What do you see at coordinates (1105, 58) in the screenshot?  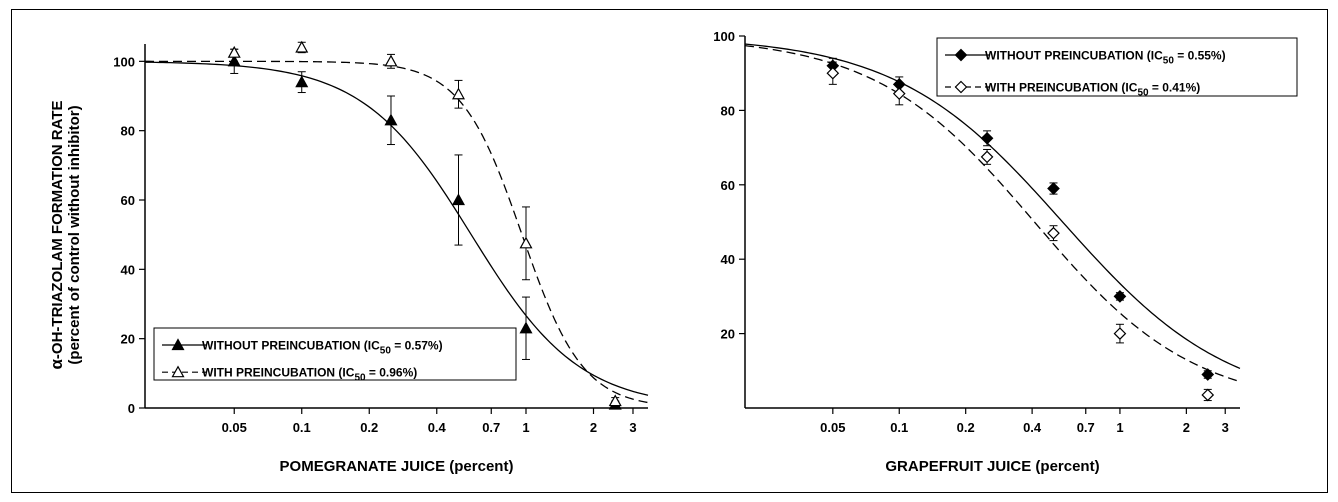 I see `legend-entry: WITHOUT PREINCUBATION (IC50 = 0.55%)` at bounding box center [1105, 58].